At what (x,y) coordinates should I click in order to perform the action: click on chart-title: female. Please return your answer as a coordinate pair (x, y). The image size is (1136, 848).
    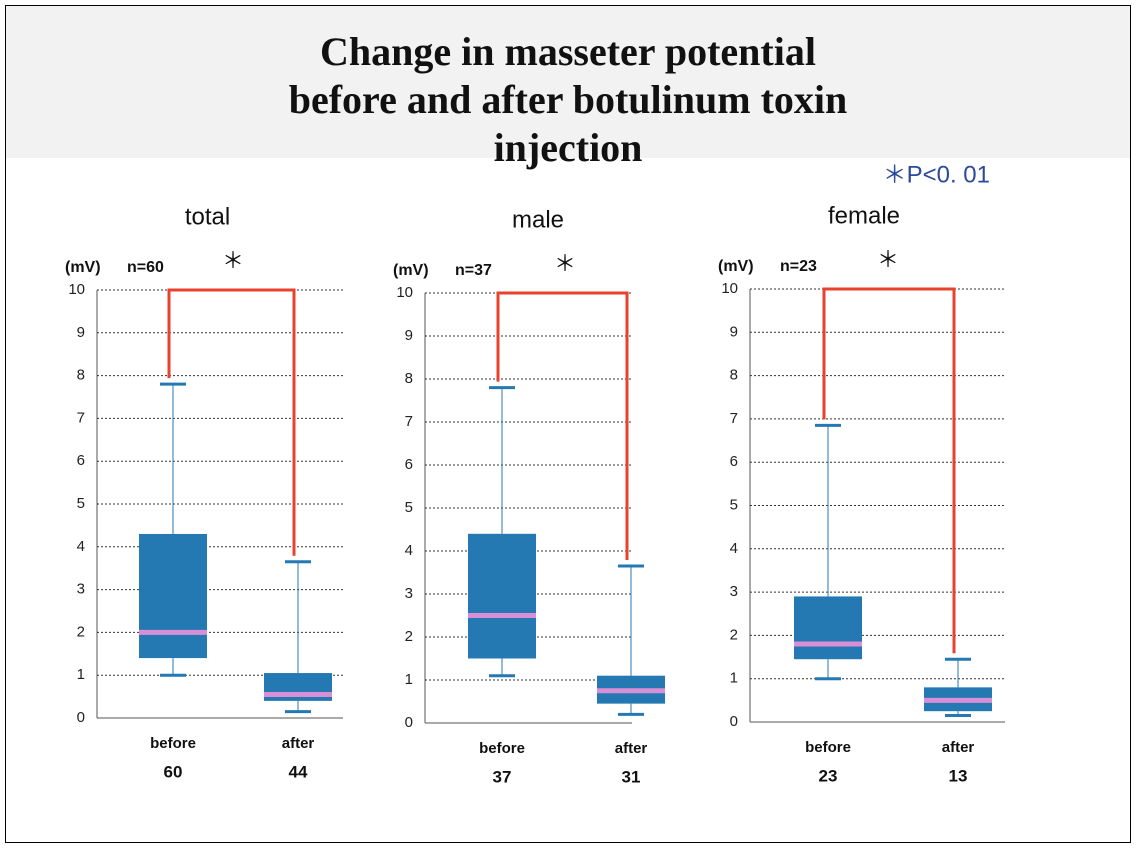
    Looking at the image, I should click on (864, 215).